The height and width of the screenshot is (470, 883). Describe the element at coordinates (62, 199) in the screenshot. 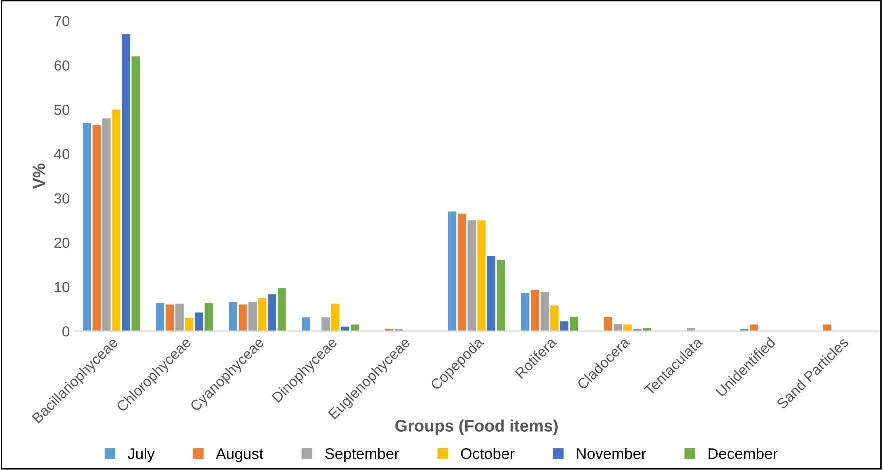

I see `y-tick-label: 30` at that location.